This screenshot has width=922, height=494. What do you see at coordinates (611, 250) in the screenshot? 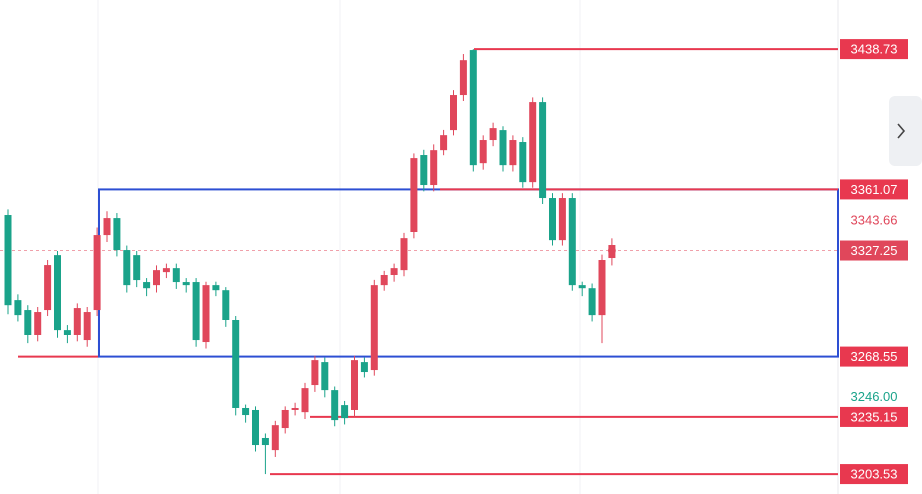
I see `current-price-dot` at bounding box center [611, 250].